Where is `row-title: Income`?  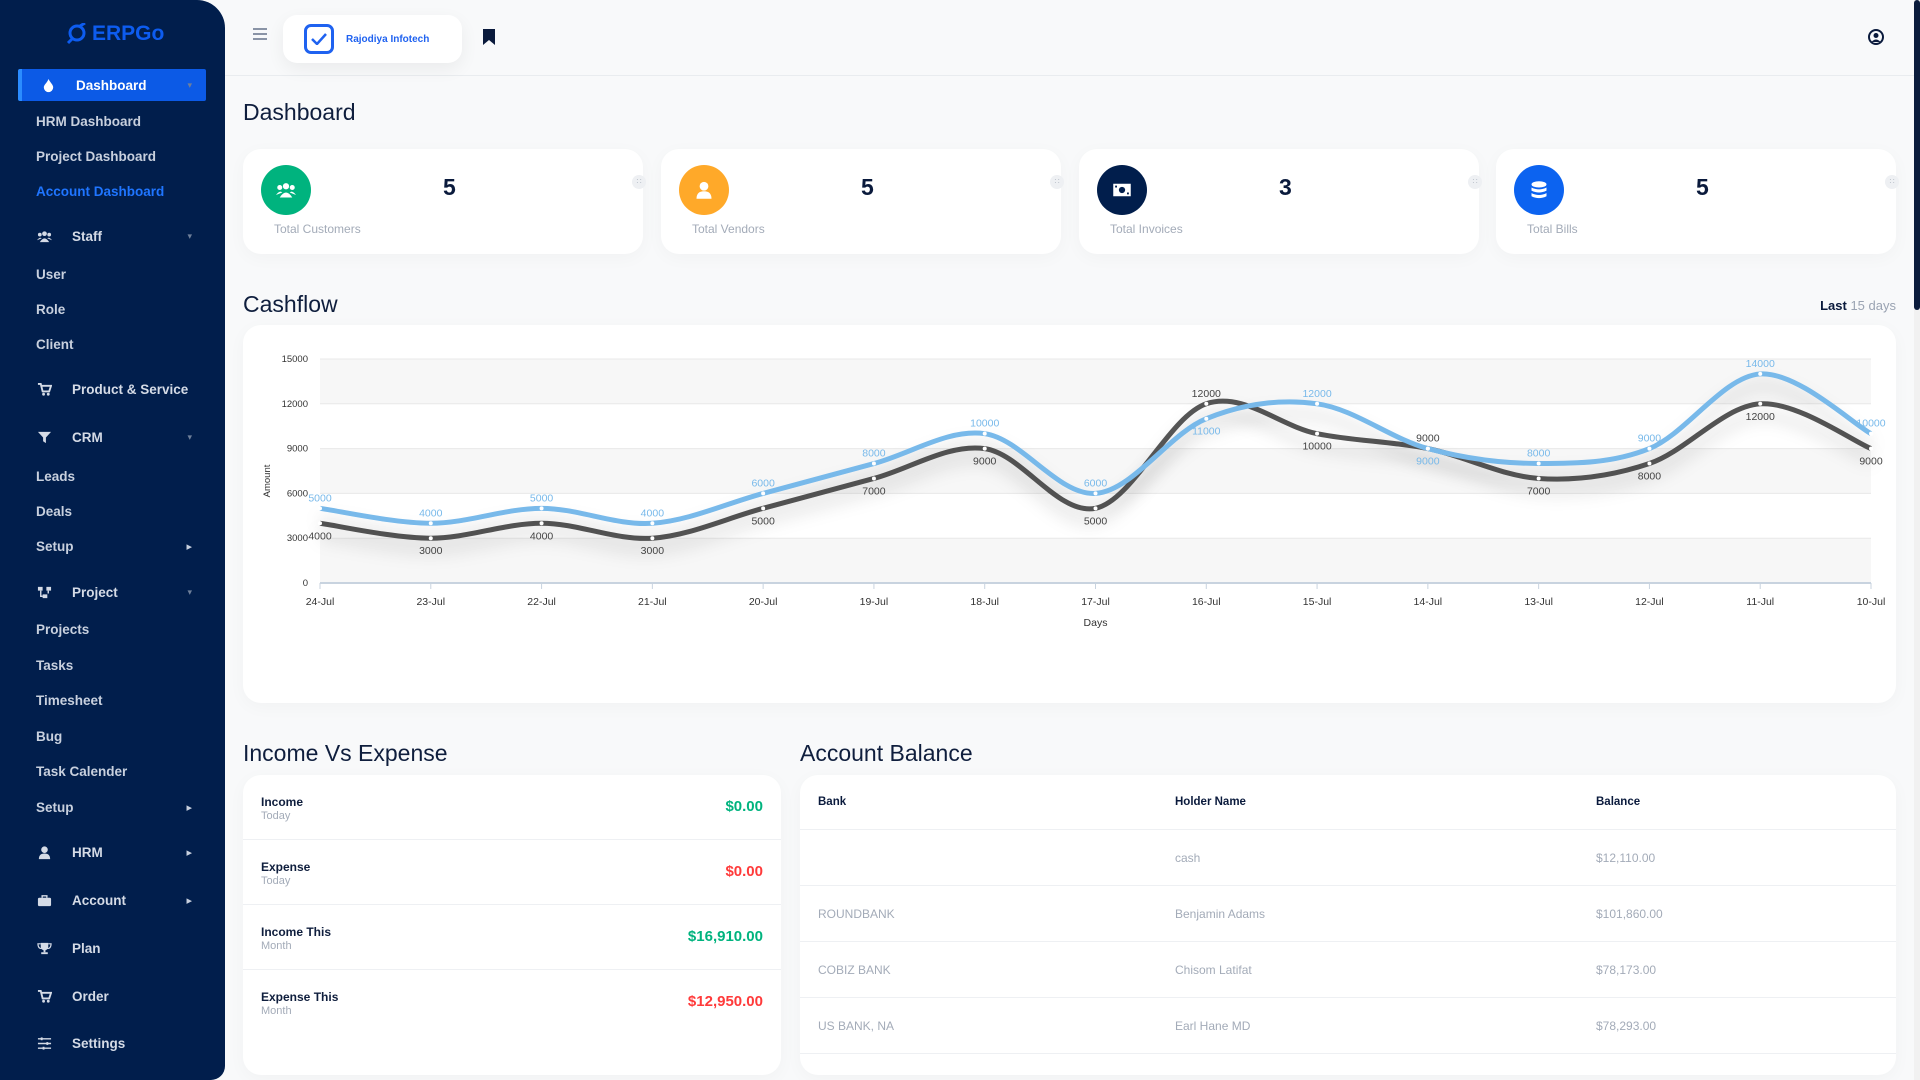
row-title: Income is located at coordinates (282, 802).